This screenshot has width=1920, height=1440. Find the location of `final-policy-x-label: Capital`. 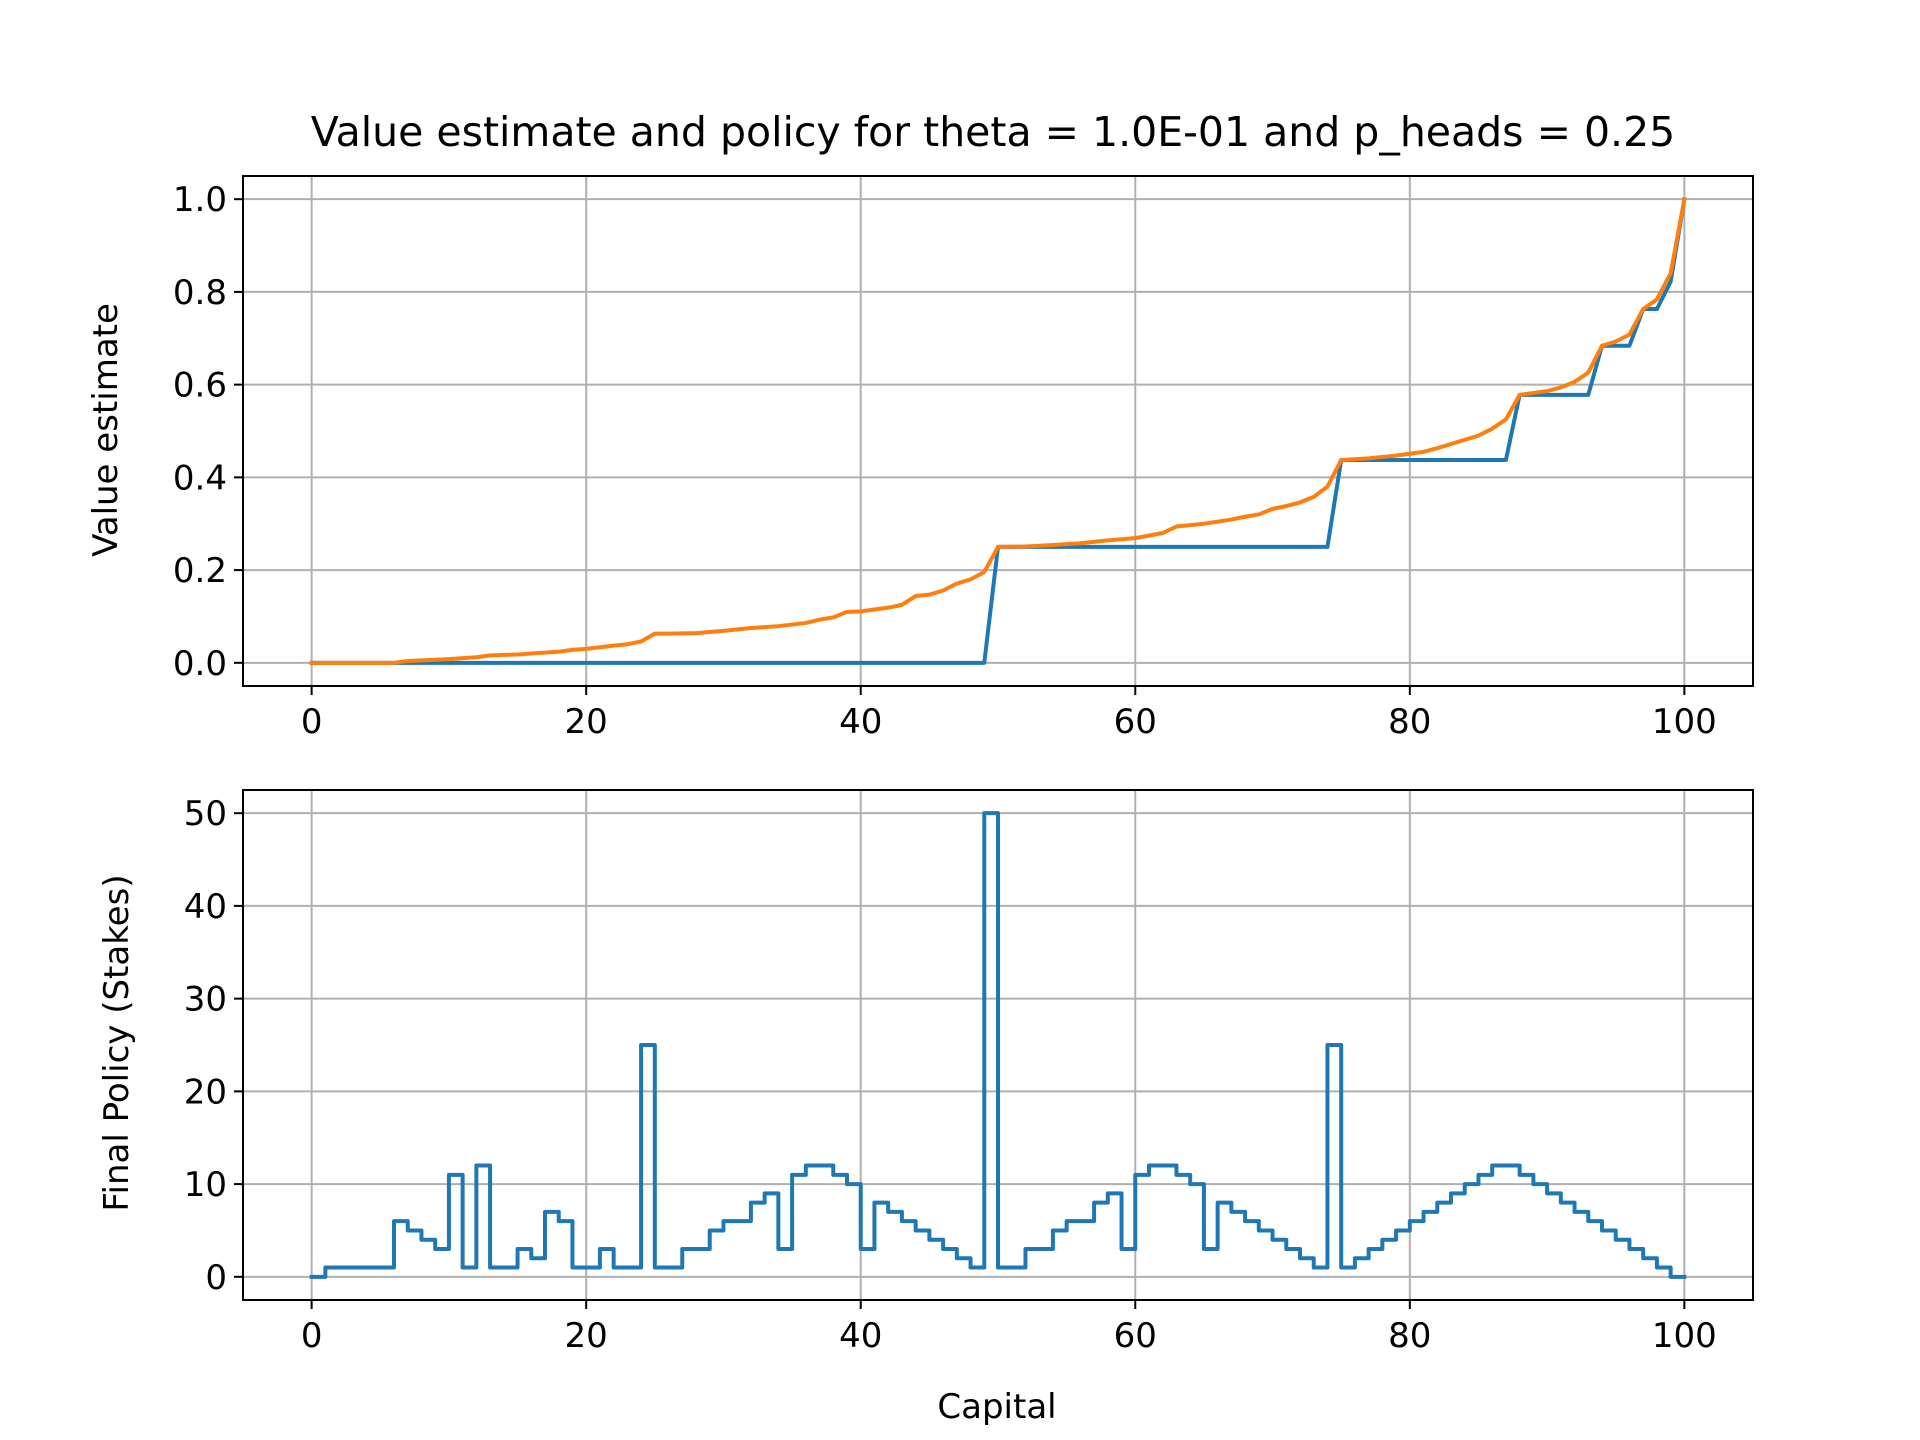

final-policy-x-label: Capital is located at coordinates (996, 1407).